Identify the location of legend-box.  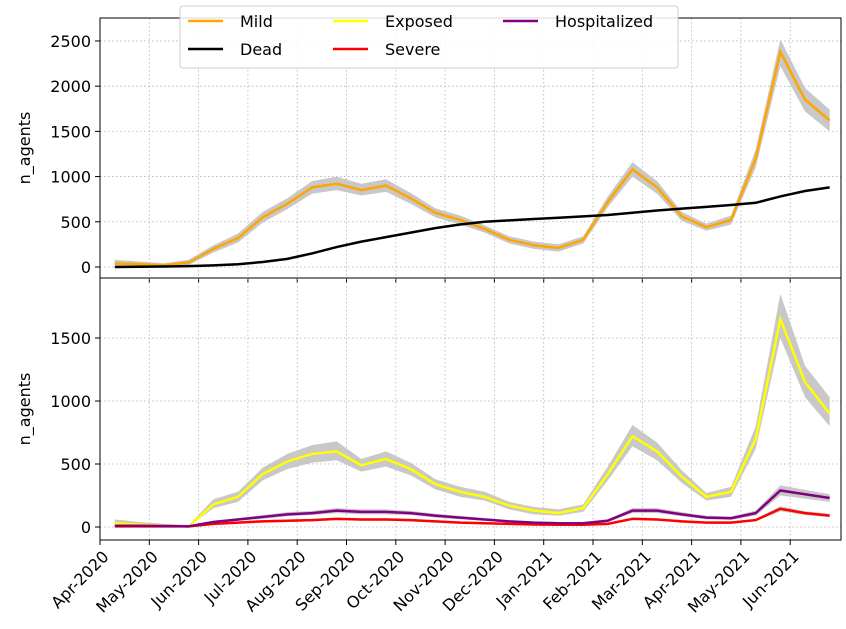
(429, 37).